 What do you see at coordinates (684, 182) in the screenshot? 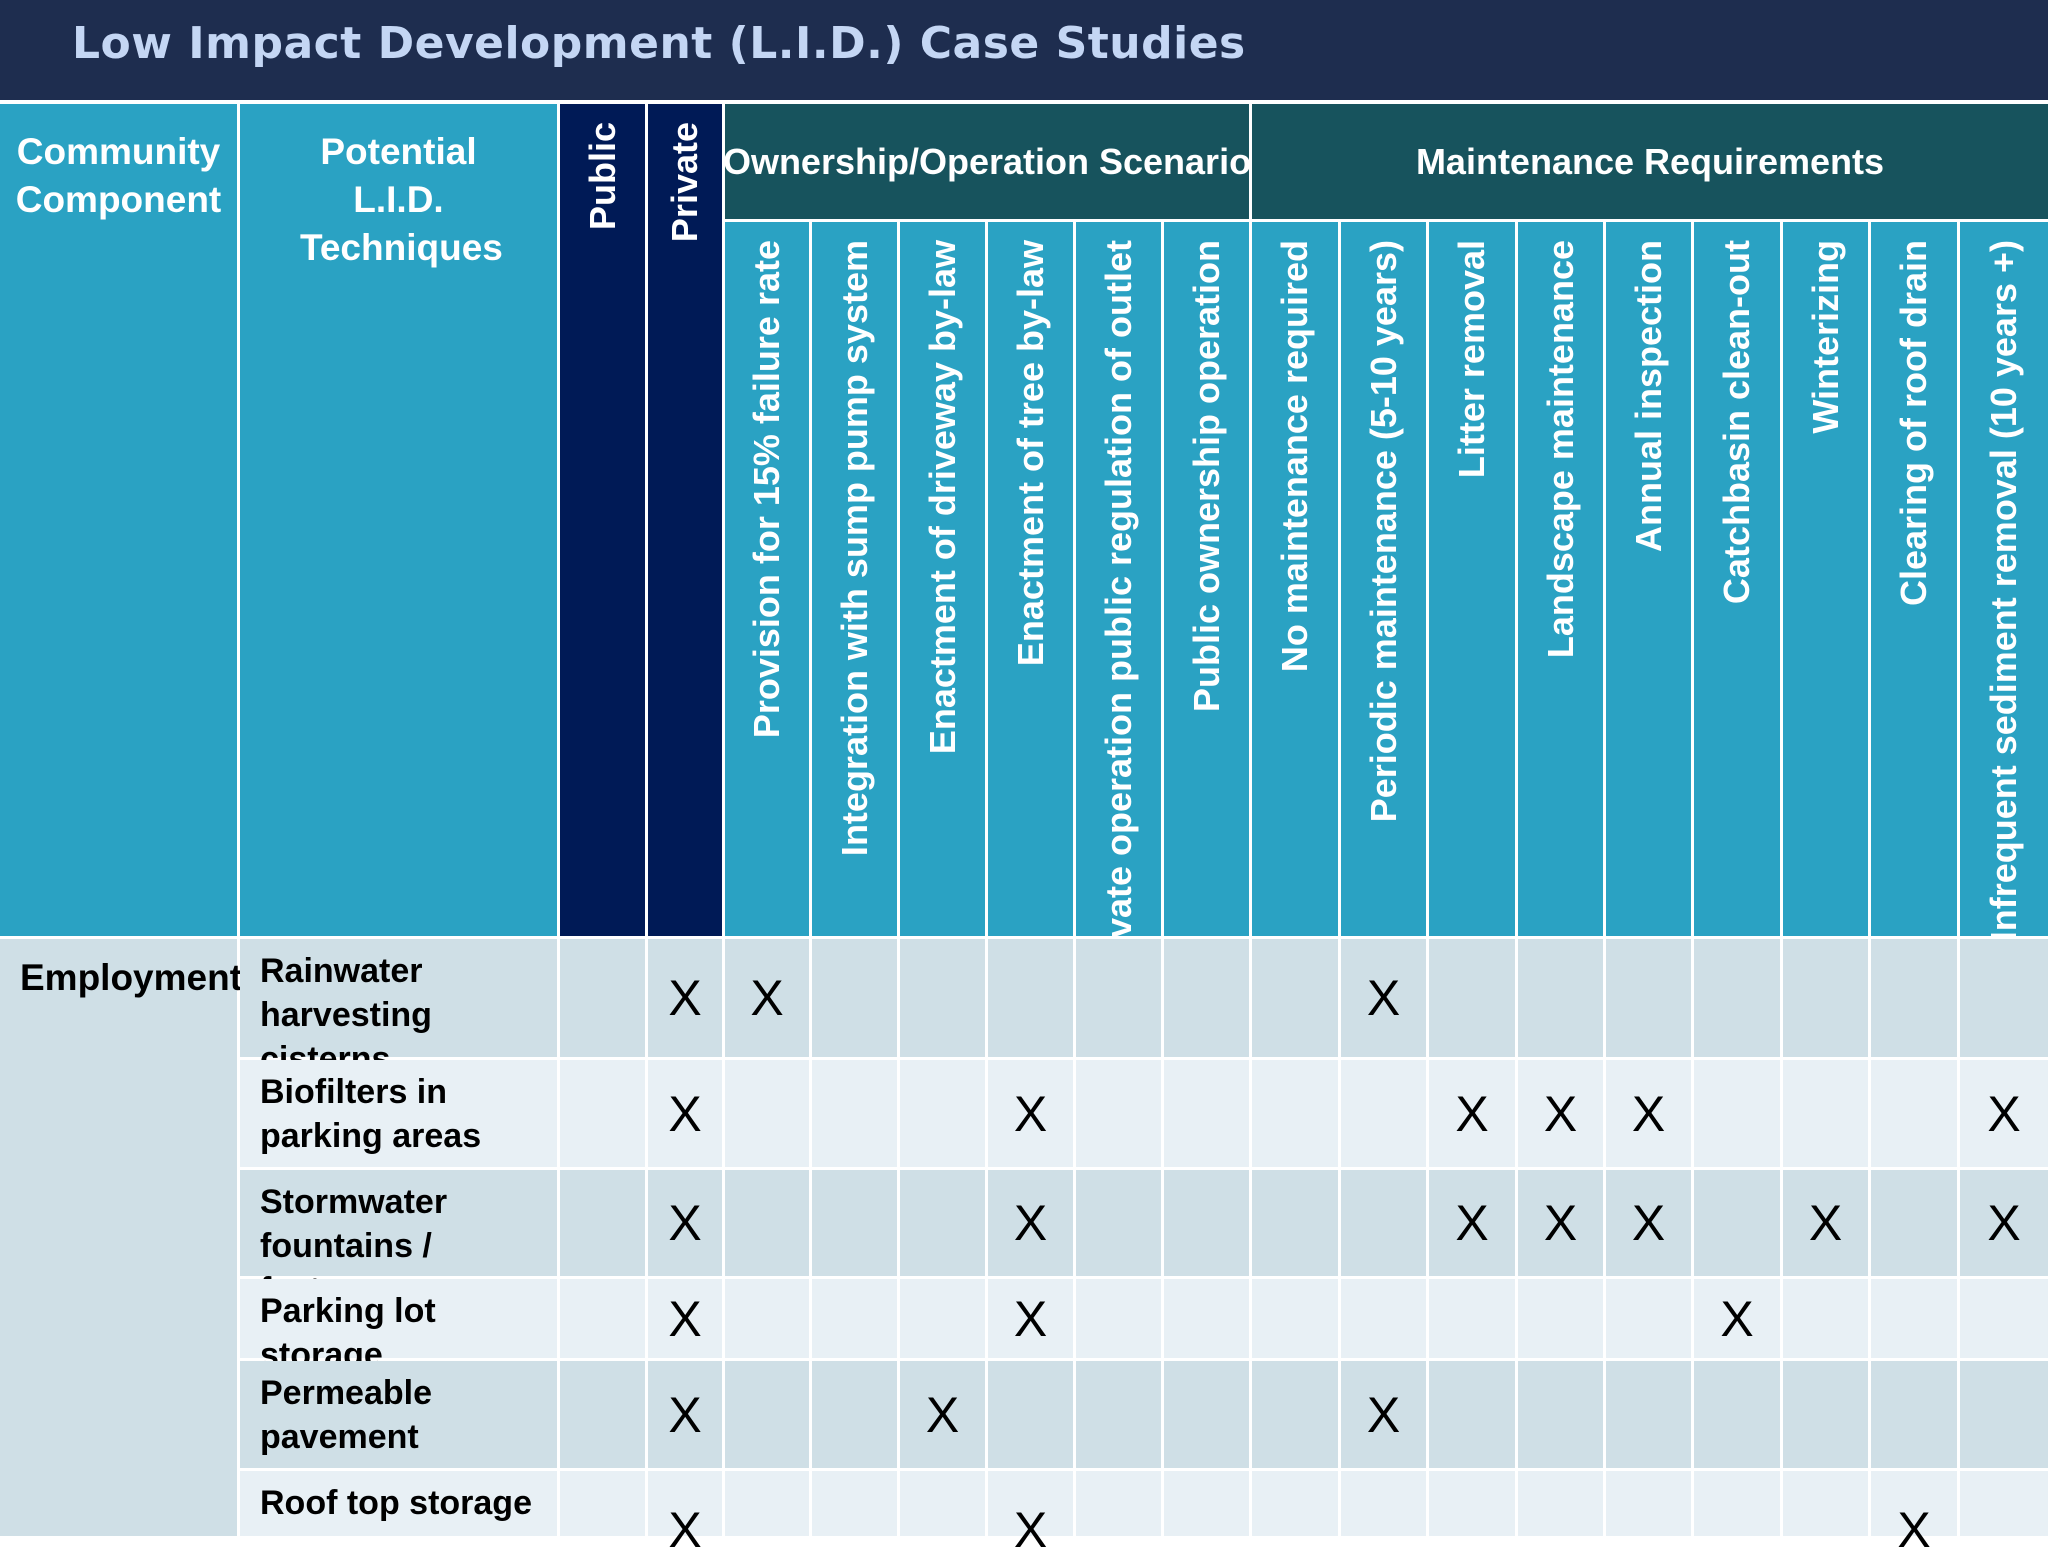
I see `private-header-label: Private` at bounding box center [684, 182].